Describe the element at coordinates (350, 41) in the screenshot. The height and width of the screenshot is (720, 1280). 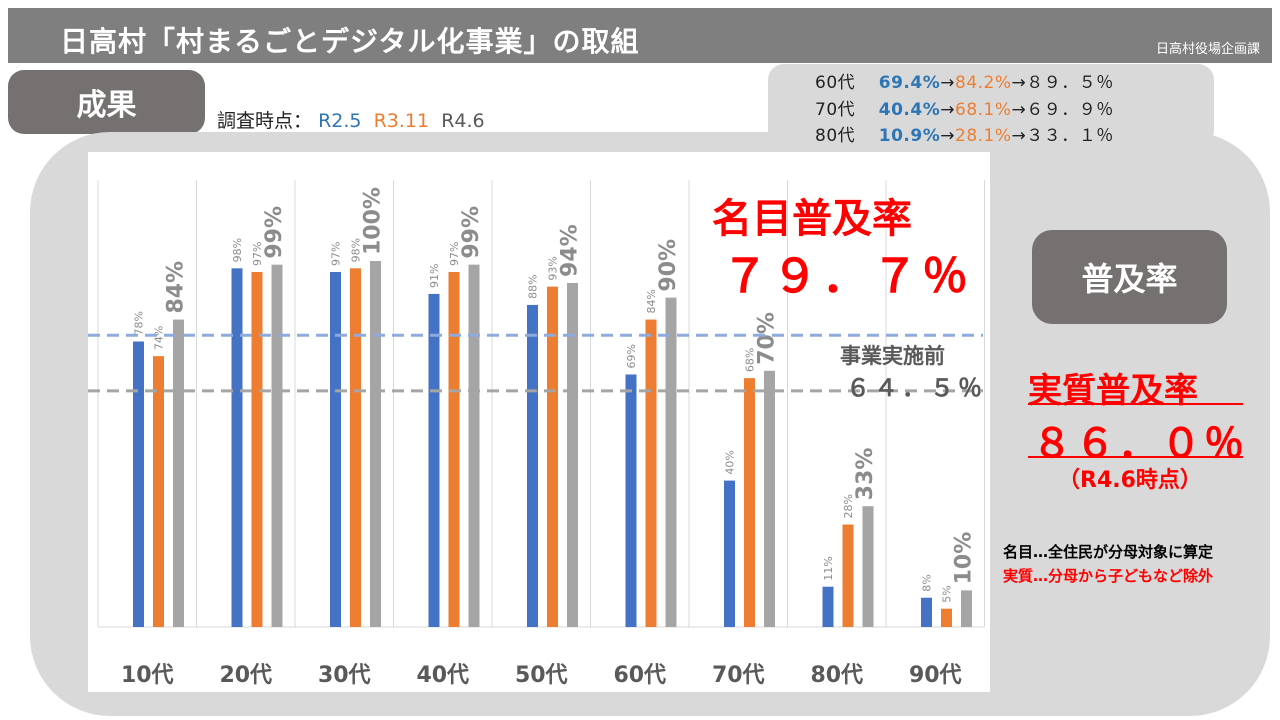
I see `page-title: 日高村「村まるごとデジタル化事業」の取組` at that location.